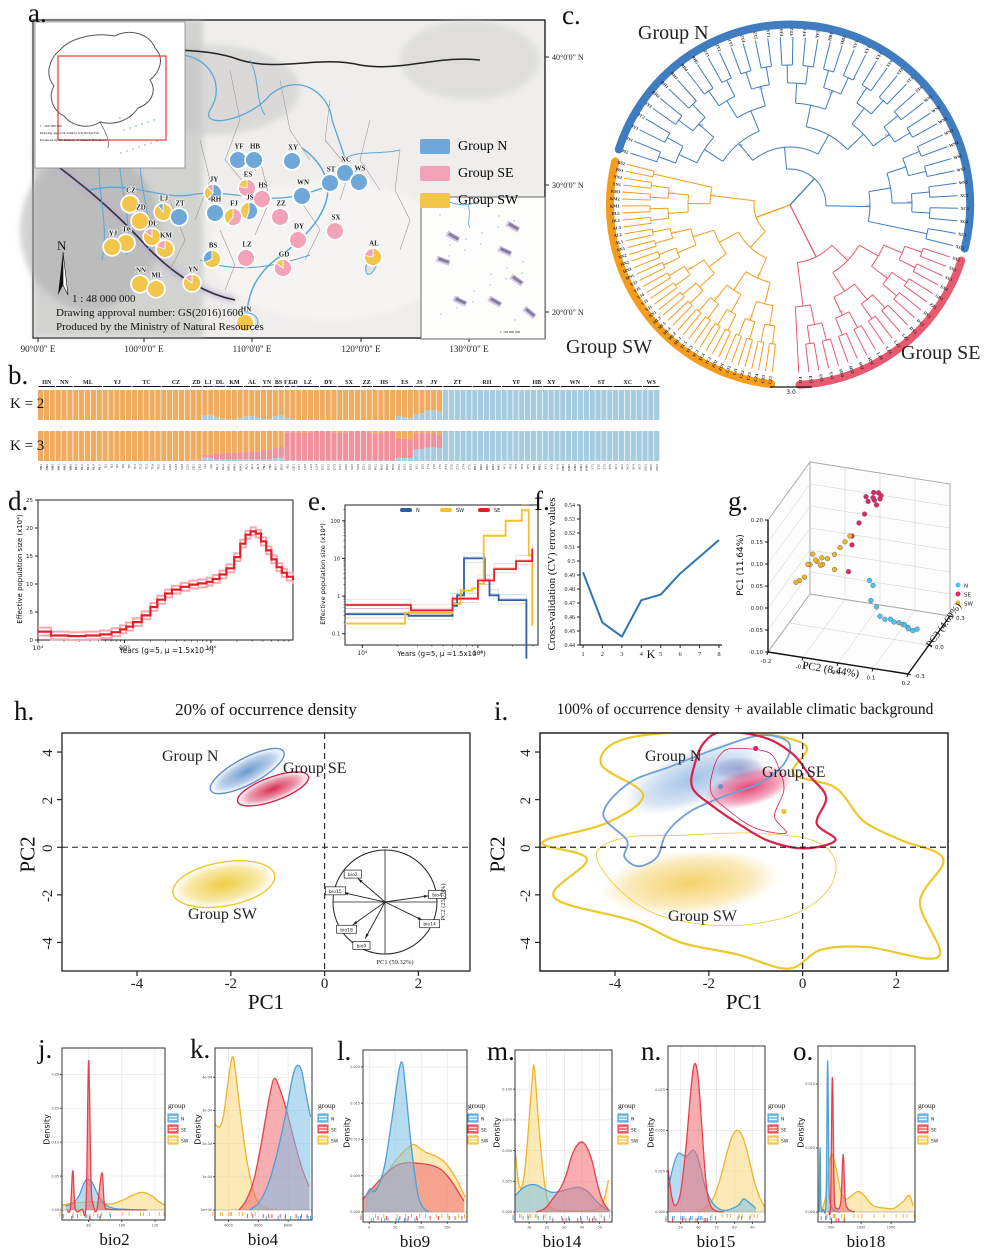 The height and width of the screenshot is (1253, 988). Describe the element at coordinates (355, 1176) in the screenshot. I see `svg-text: 0.005` at that location.